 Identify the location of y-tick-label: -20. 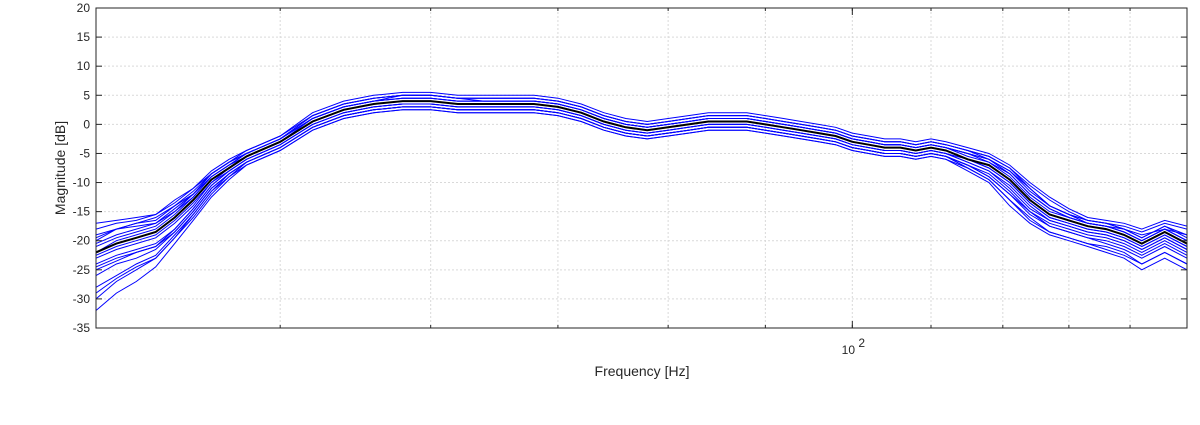
(82, 241).